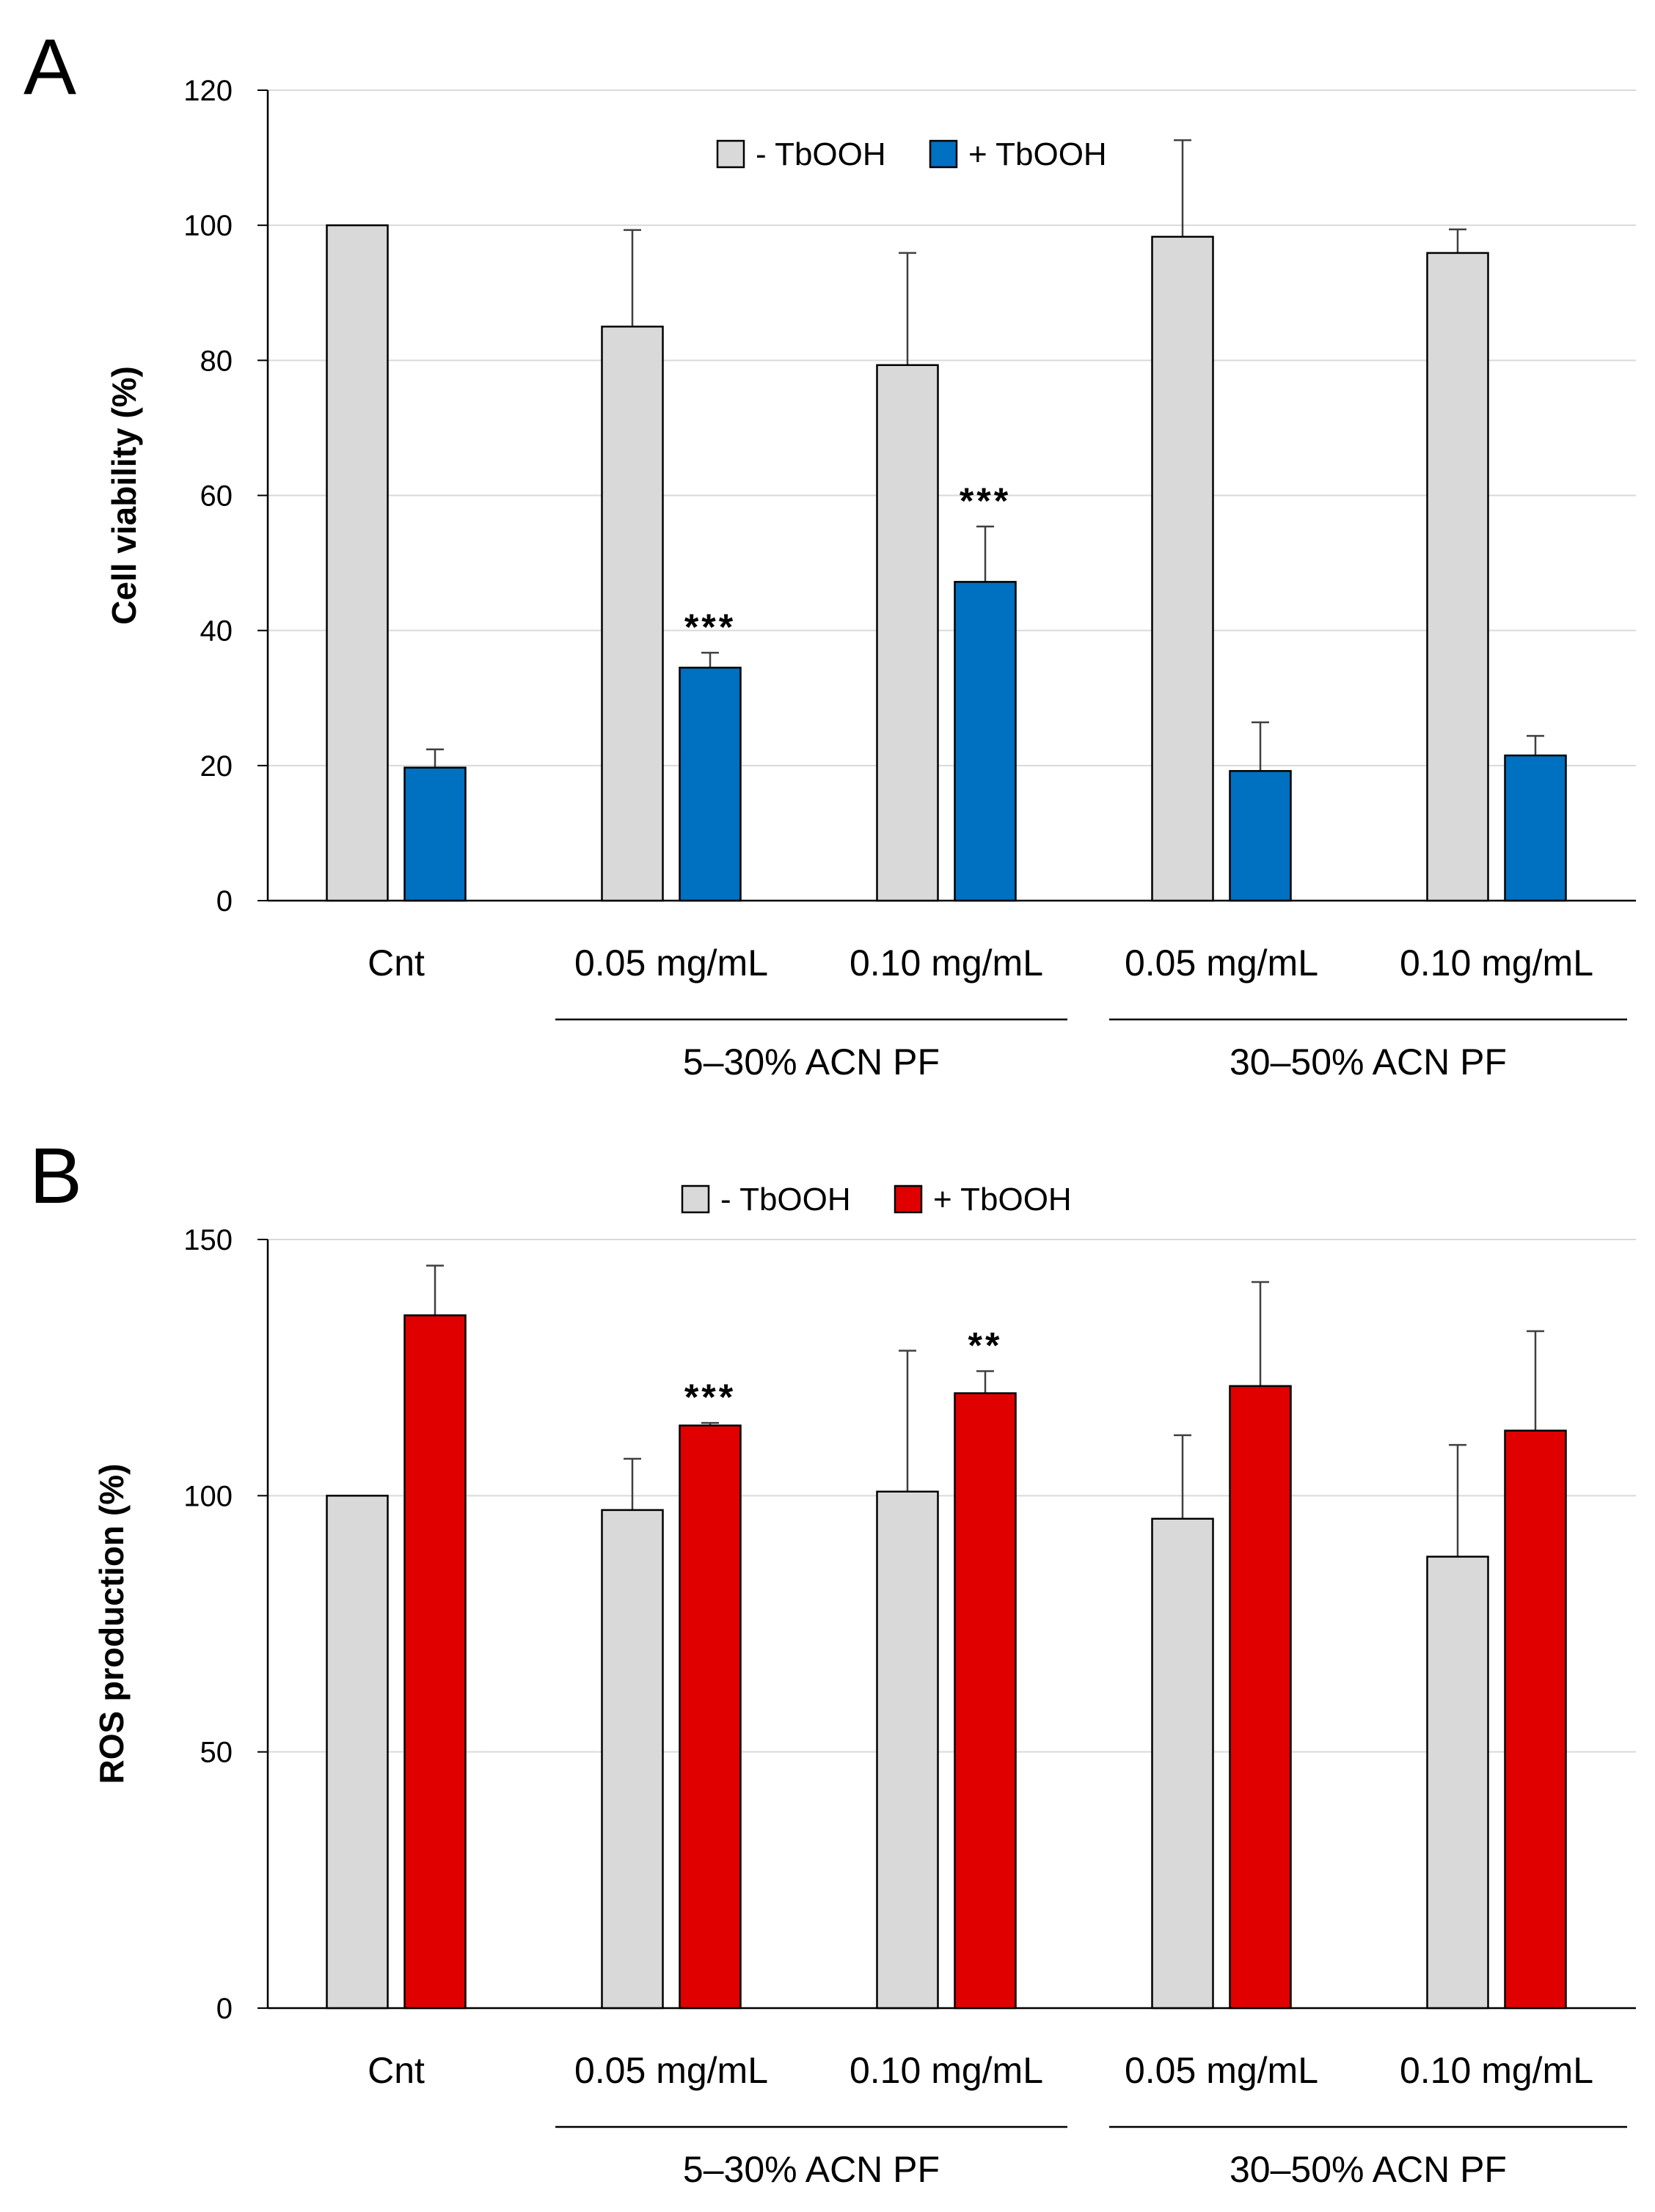  What do you see at coordinates (985, 1345) in the screenshot?
I see `significance-marker: **` at bounding box center [985, 1345].